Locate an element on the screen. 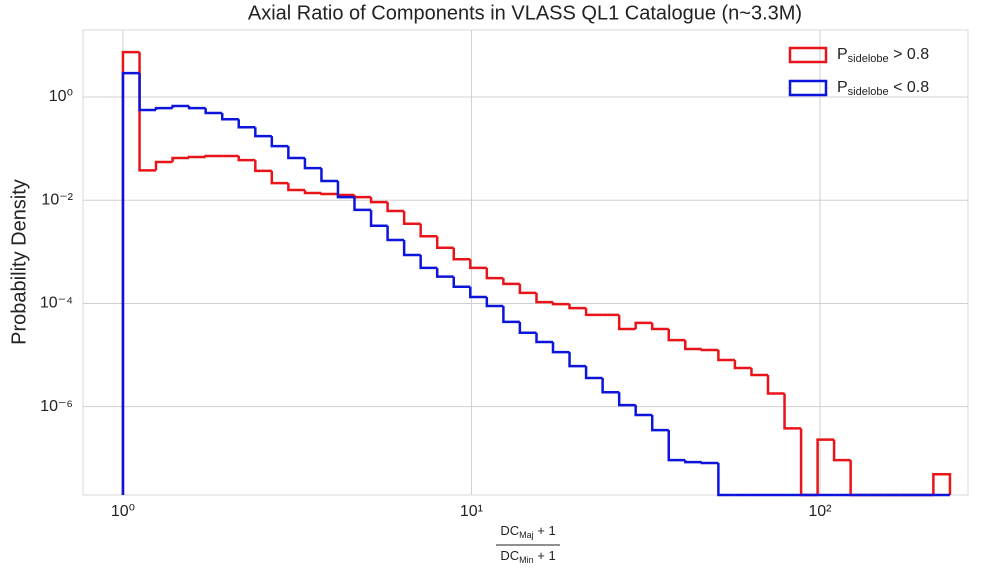  legend-label: Psidelobe > 0.8 is located at coordinates (883, 55).